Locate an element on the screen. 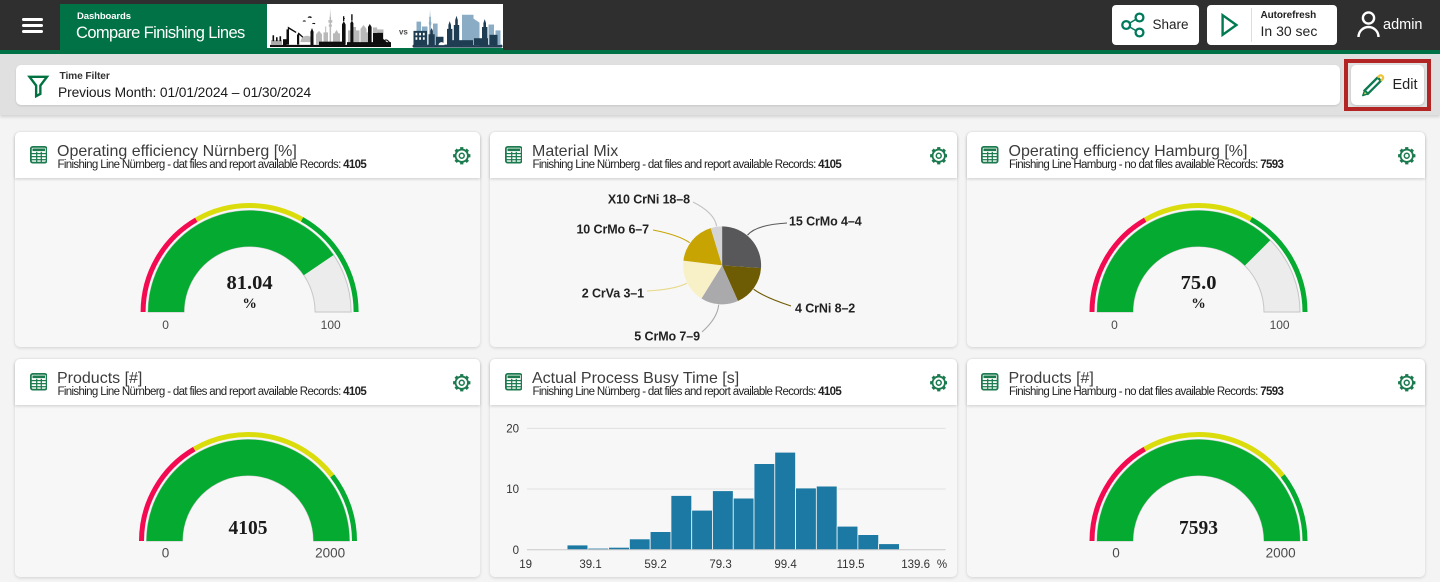  svg-text: 81.04 is located at coordinates (250, 283).